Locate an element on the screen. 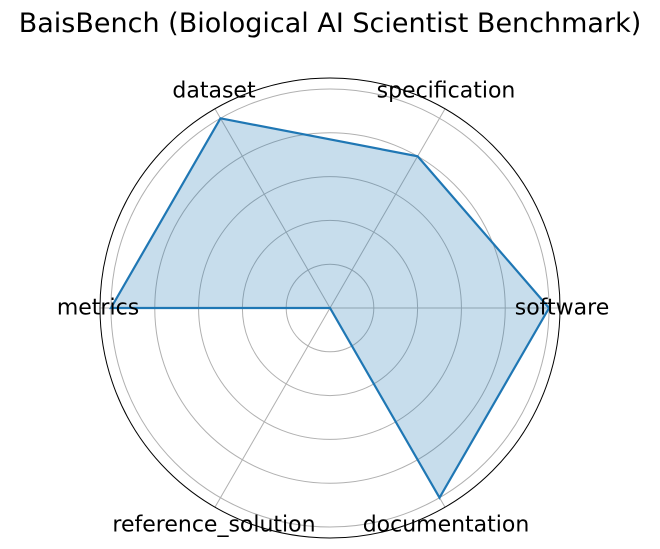 This screenshot has width=660, height=549. axis-label-reference-solution: reference_solution is located at coordinates (213, 524).